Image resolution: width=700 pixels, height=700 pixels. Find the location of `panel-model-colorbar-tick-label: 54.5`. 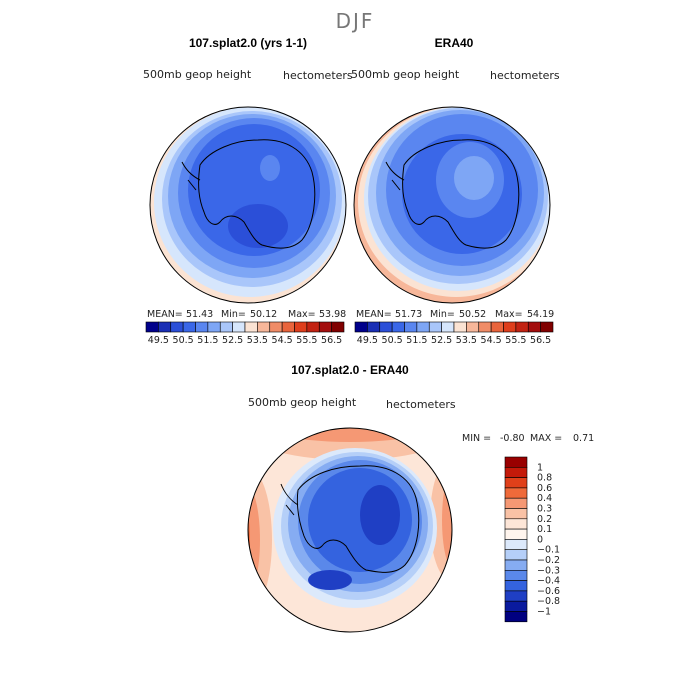

panel-model-colorbar-tick-label: 54.5 is located at coordinates (282, 340).